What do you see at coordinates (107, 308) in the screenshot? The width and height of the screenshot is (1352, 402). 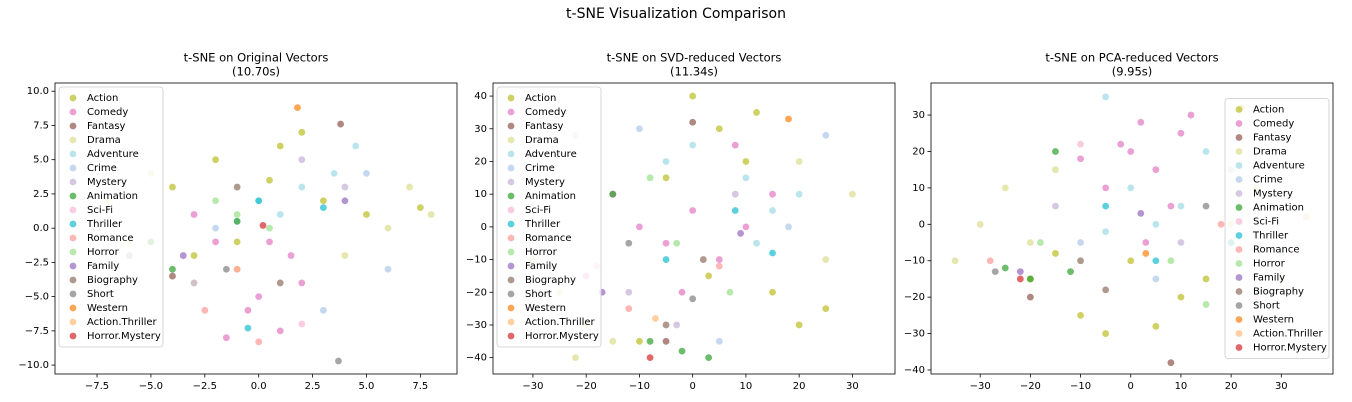 I see `legend-label: Western` at bounding box center [107, 308].